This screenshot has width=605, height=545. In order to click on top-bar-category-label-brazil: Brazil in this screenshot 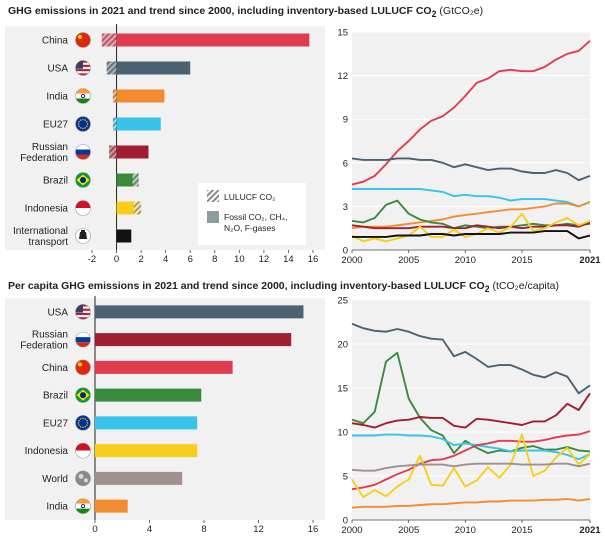, I will do `click(55, 181)`.